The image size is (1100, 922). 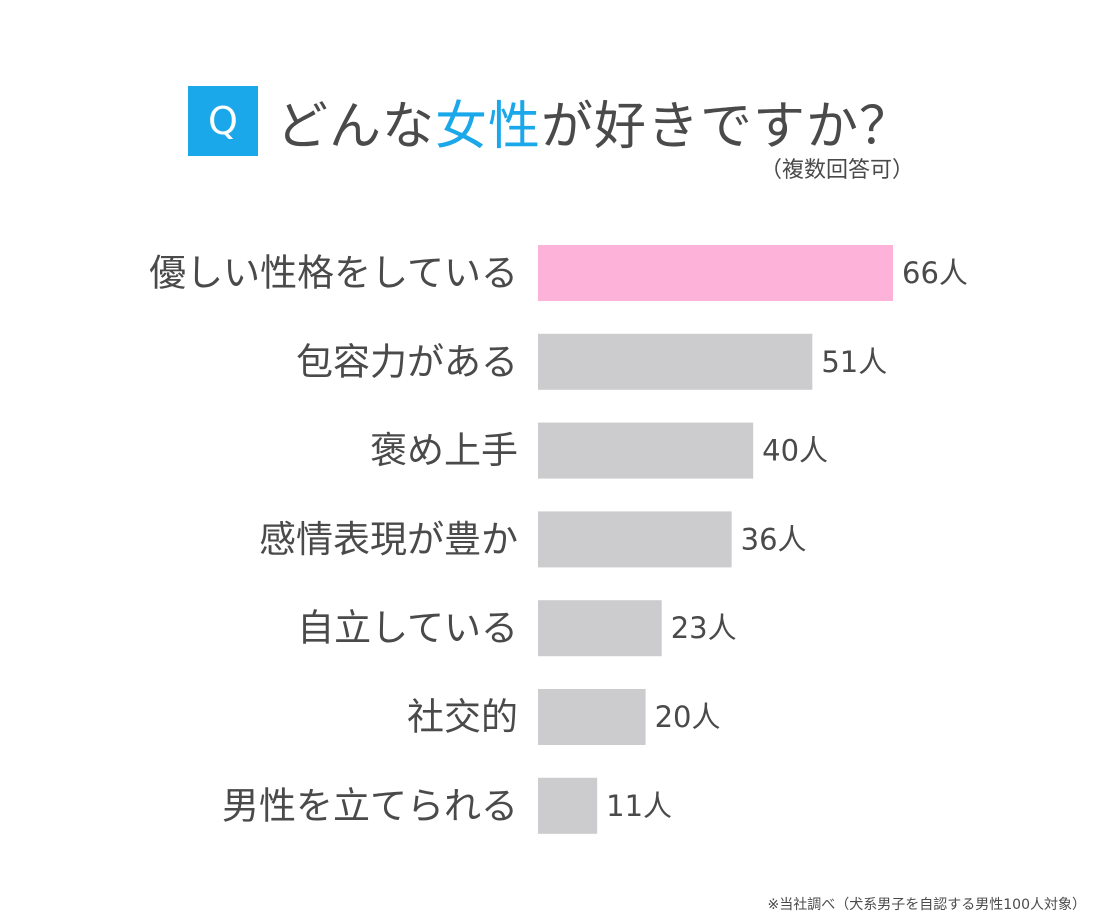 I want to click on title-part-after: が好きですか？, so click(x=727, y=126).